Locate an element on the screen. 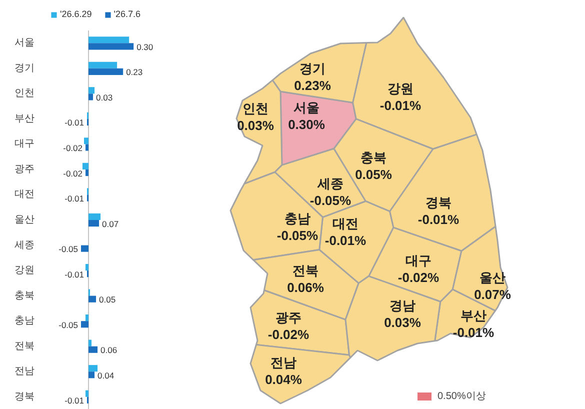 The height and width of the screenshot is (409, 585). y-tick-label: 광주 is located at coordinates (24, 169).